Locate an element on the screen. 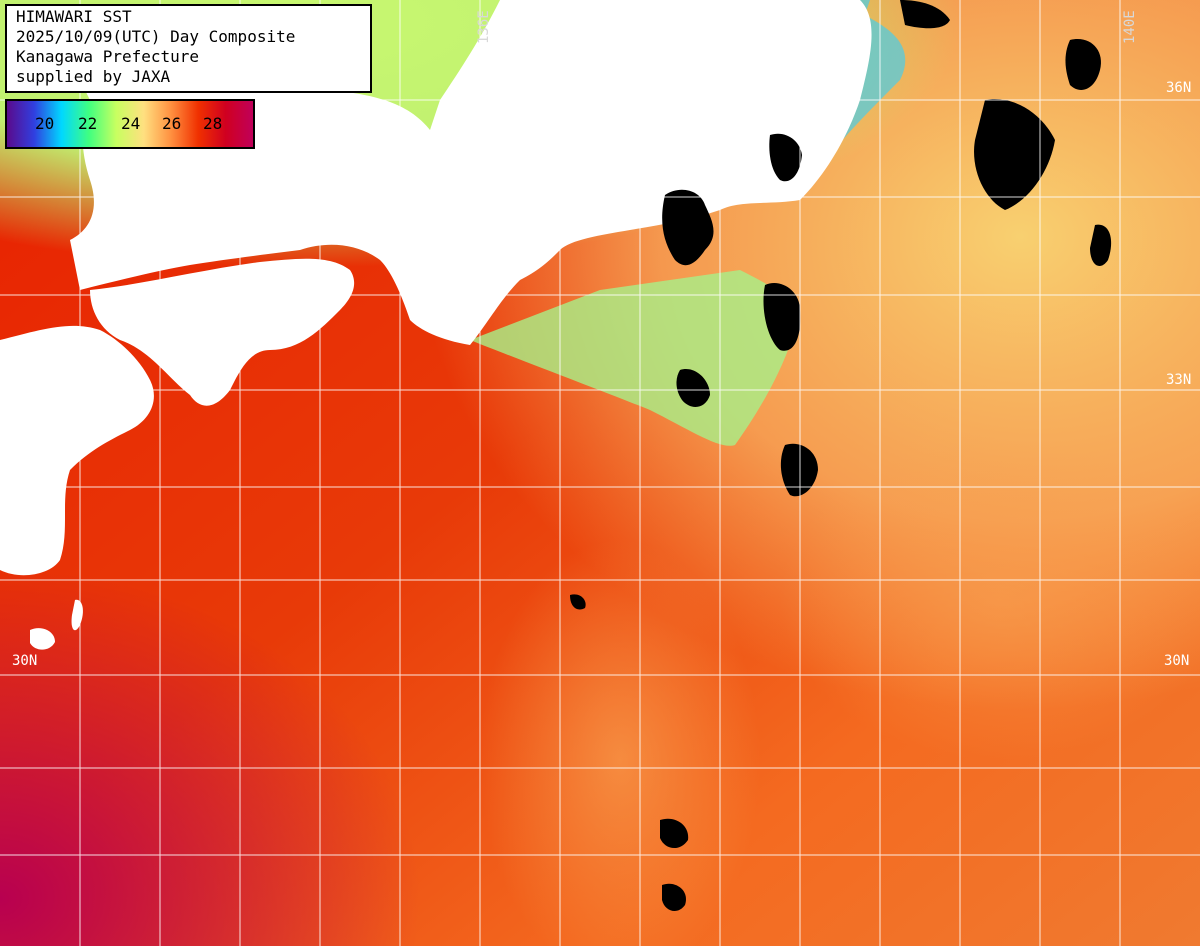 The image size is (1200, 946). lat-label-30n-right: 30N is located at coordinates (1177, 661).